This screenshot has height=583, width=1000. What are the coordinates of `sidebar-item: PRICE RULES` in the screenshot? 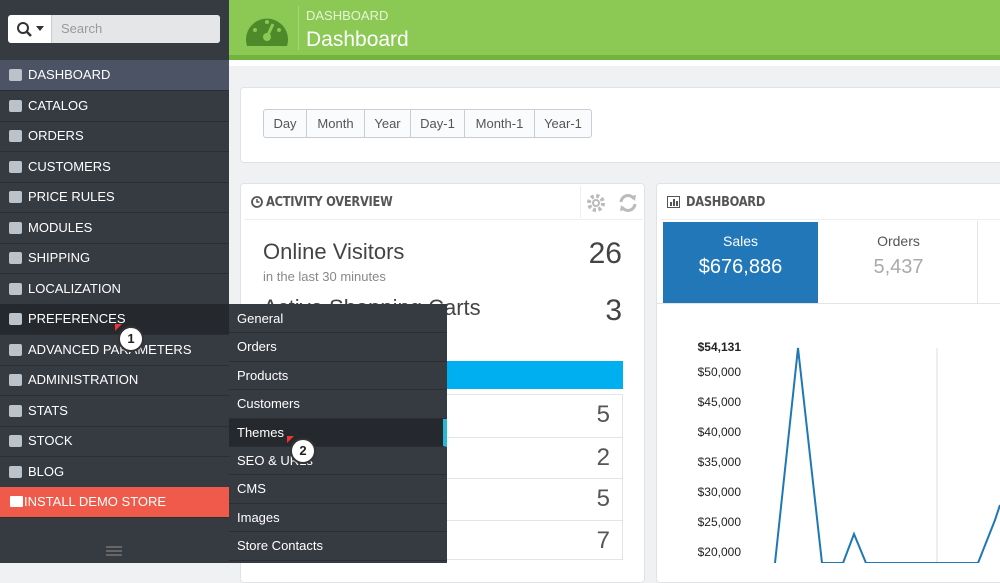 It's located at (114, 197).